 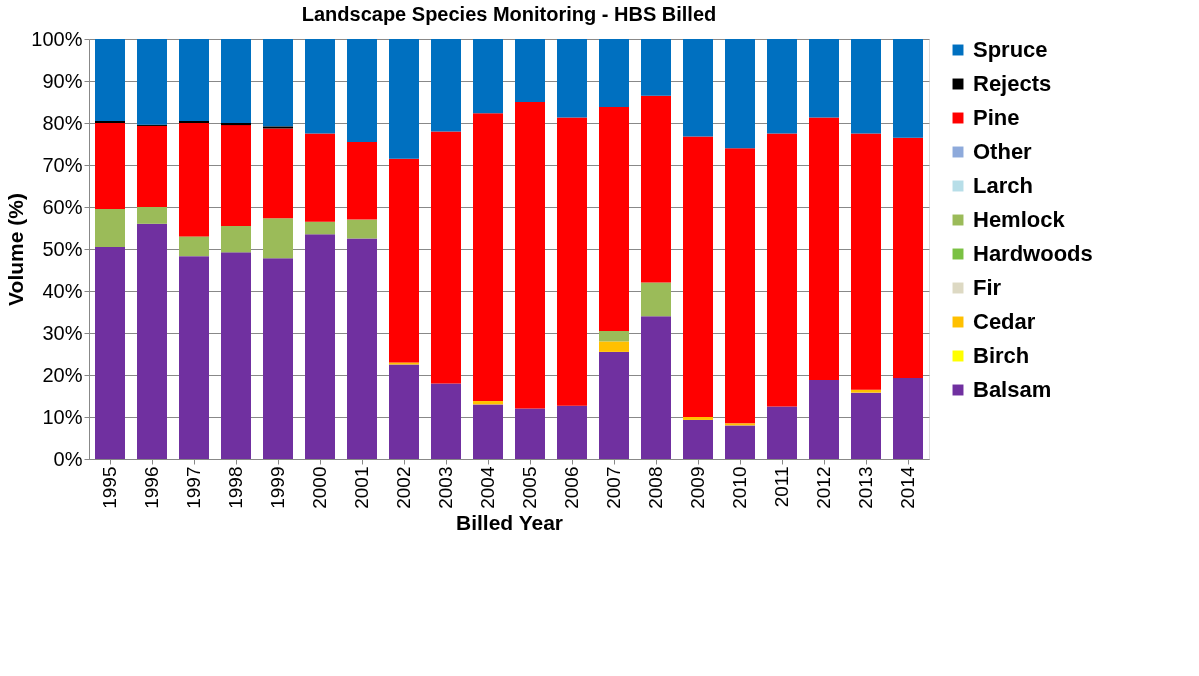 I want to click on x-tick-label: 1998, so click(x=235, y=487).